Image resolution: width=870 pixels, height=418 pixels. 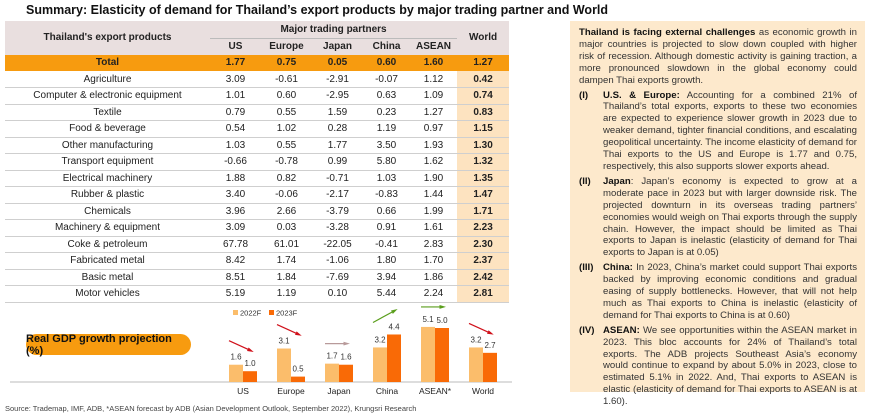 What do you see at coordinates (286, 294) in the screenshot?
I see `cell: 1.19` at bounding box center [286, 294].